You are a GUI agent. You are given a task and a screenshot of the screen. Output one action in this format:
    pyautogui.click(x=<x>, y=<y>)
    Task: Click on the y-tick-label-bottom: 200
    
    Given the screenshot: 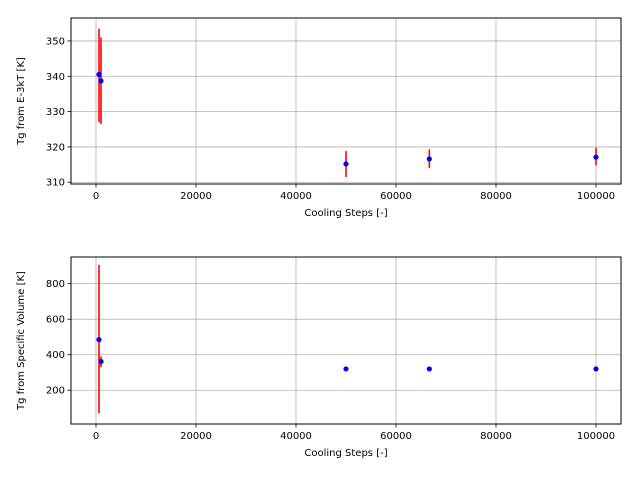 What is the action you would take?
    pyautogui.click(x=55, y=391)
    